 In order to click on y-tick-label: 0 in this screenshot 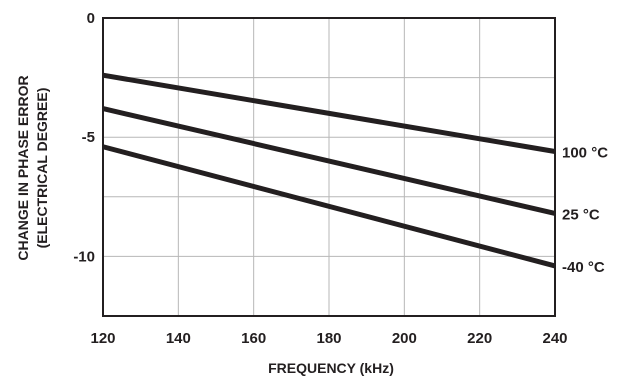, I will do `click(91, 18)`.